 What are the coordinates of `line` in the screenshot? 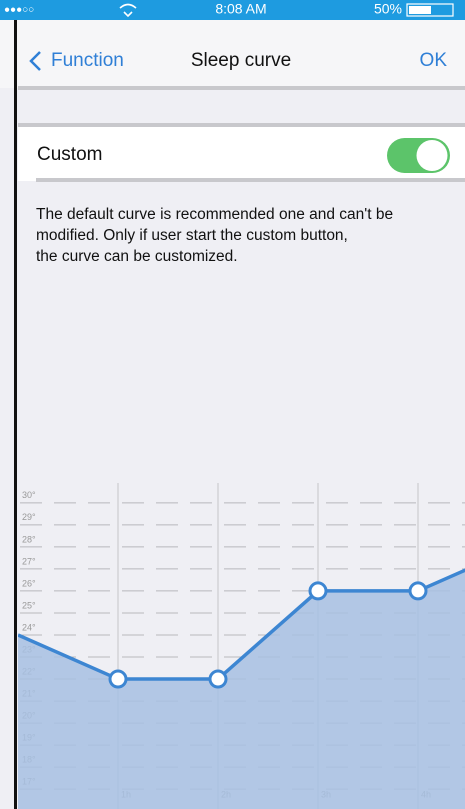 It's located at (241, 624).